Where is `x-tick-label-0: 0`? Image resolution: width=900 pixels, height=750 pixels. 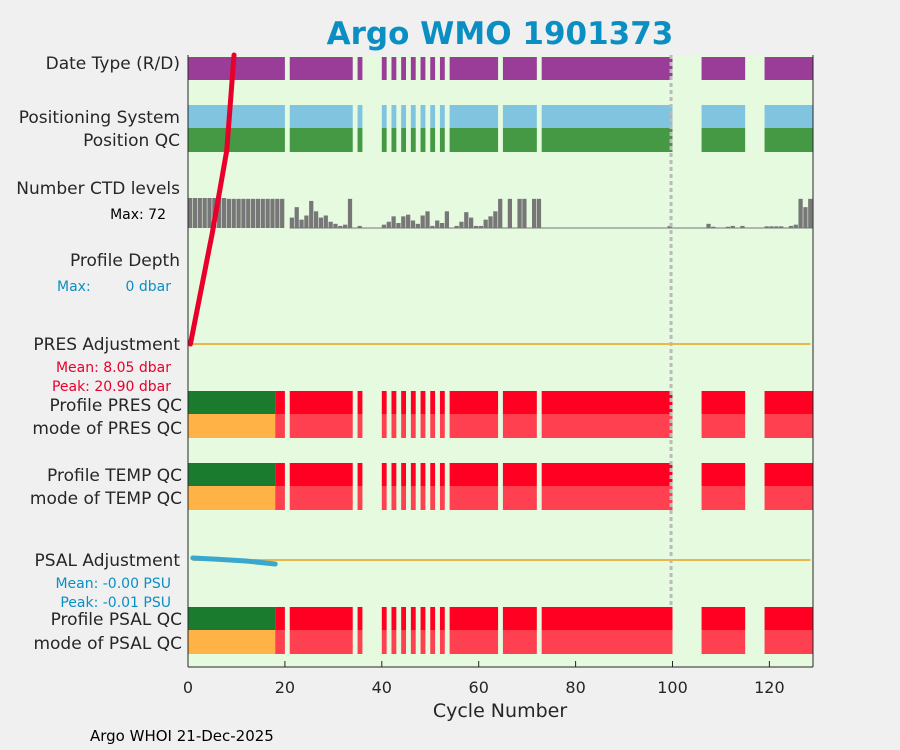 x-tick-label-0: 0 is located at coordinates (188, 687).